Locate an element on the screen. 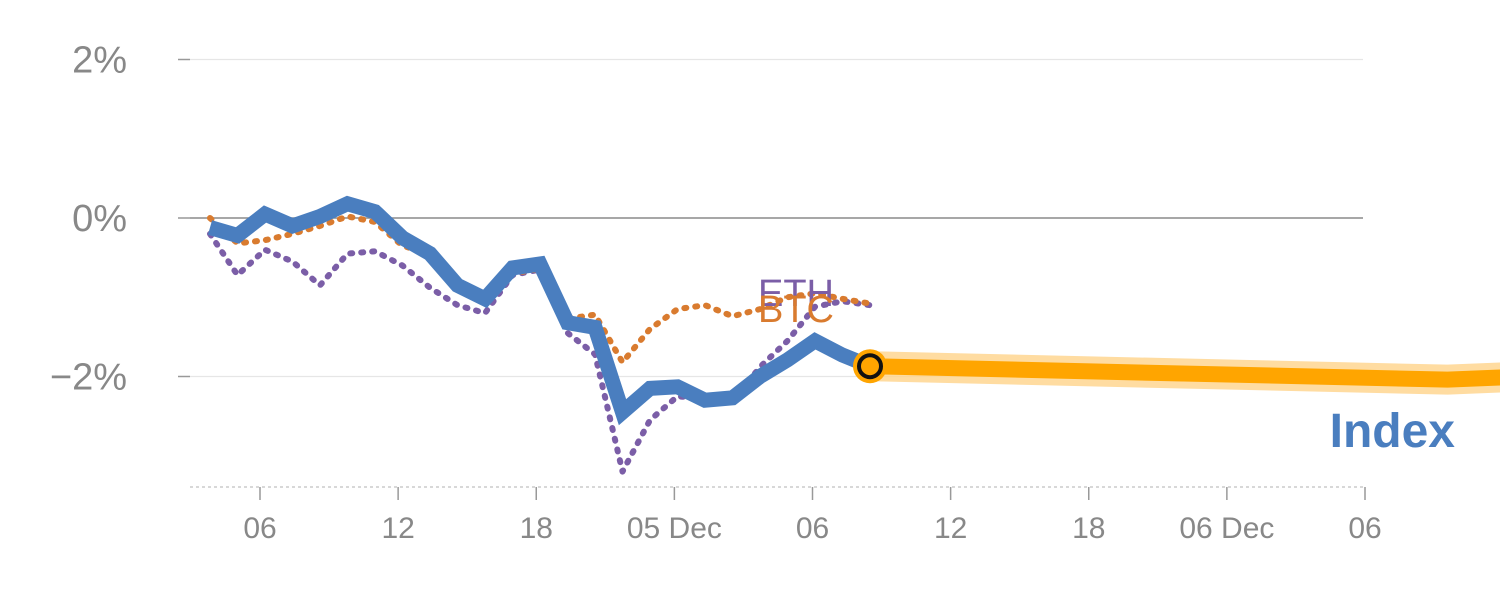  x-tick-label-3: 05 Dec is located at coordinates (674, 528).